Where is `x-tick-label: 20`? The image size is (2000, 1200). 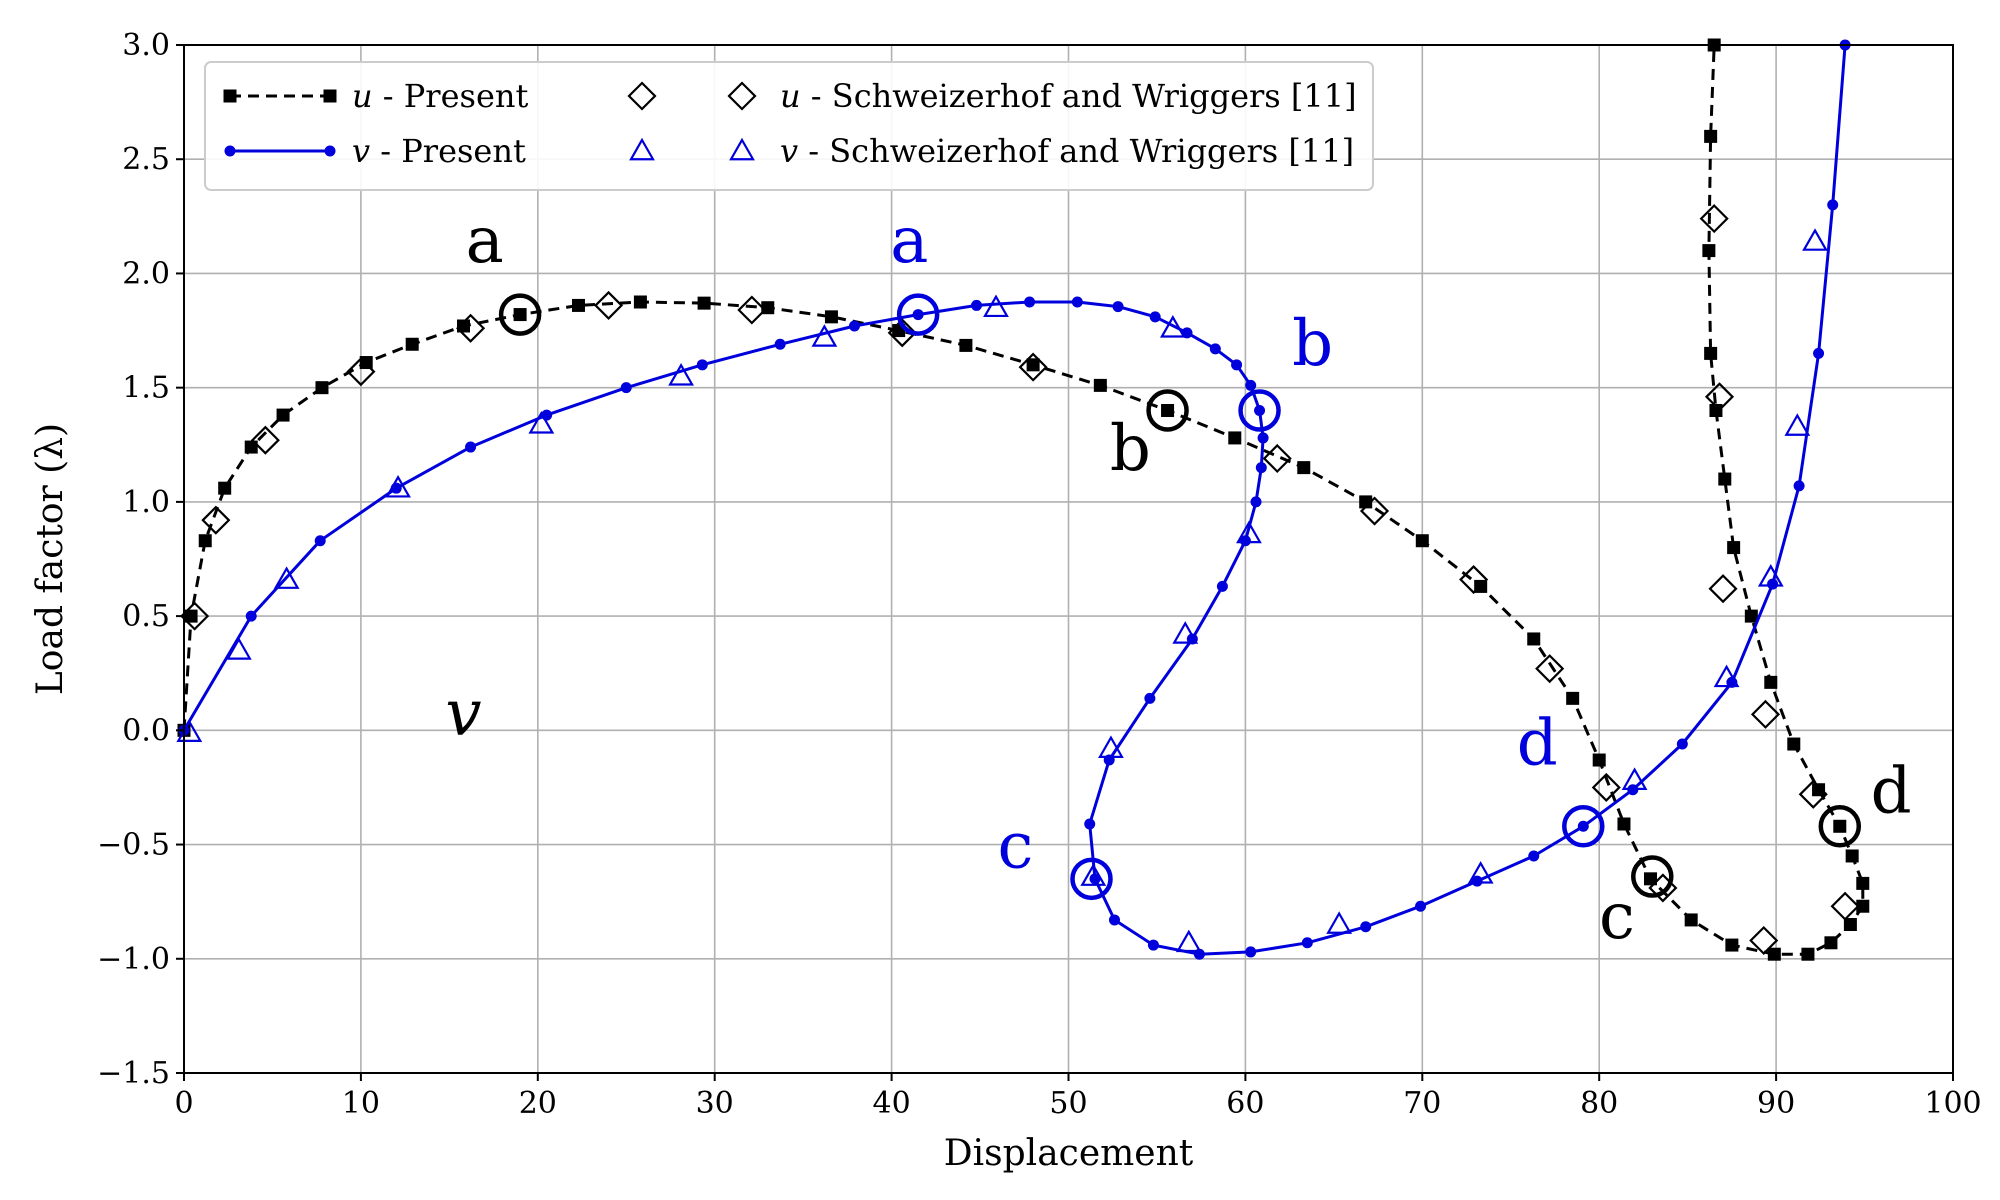 x-tick-label: 20 is located at coordinates (538, 1103).